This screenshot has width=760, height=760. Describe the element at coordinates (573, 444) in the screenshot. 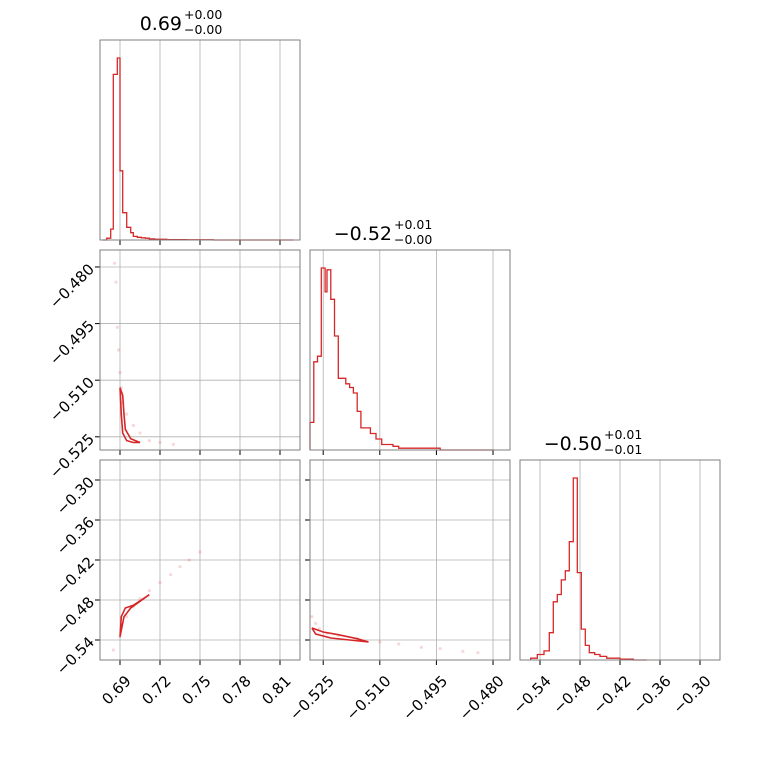

I see `histogram-title-value: −0.50` at that location.